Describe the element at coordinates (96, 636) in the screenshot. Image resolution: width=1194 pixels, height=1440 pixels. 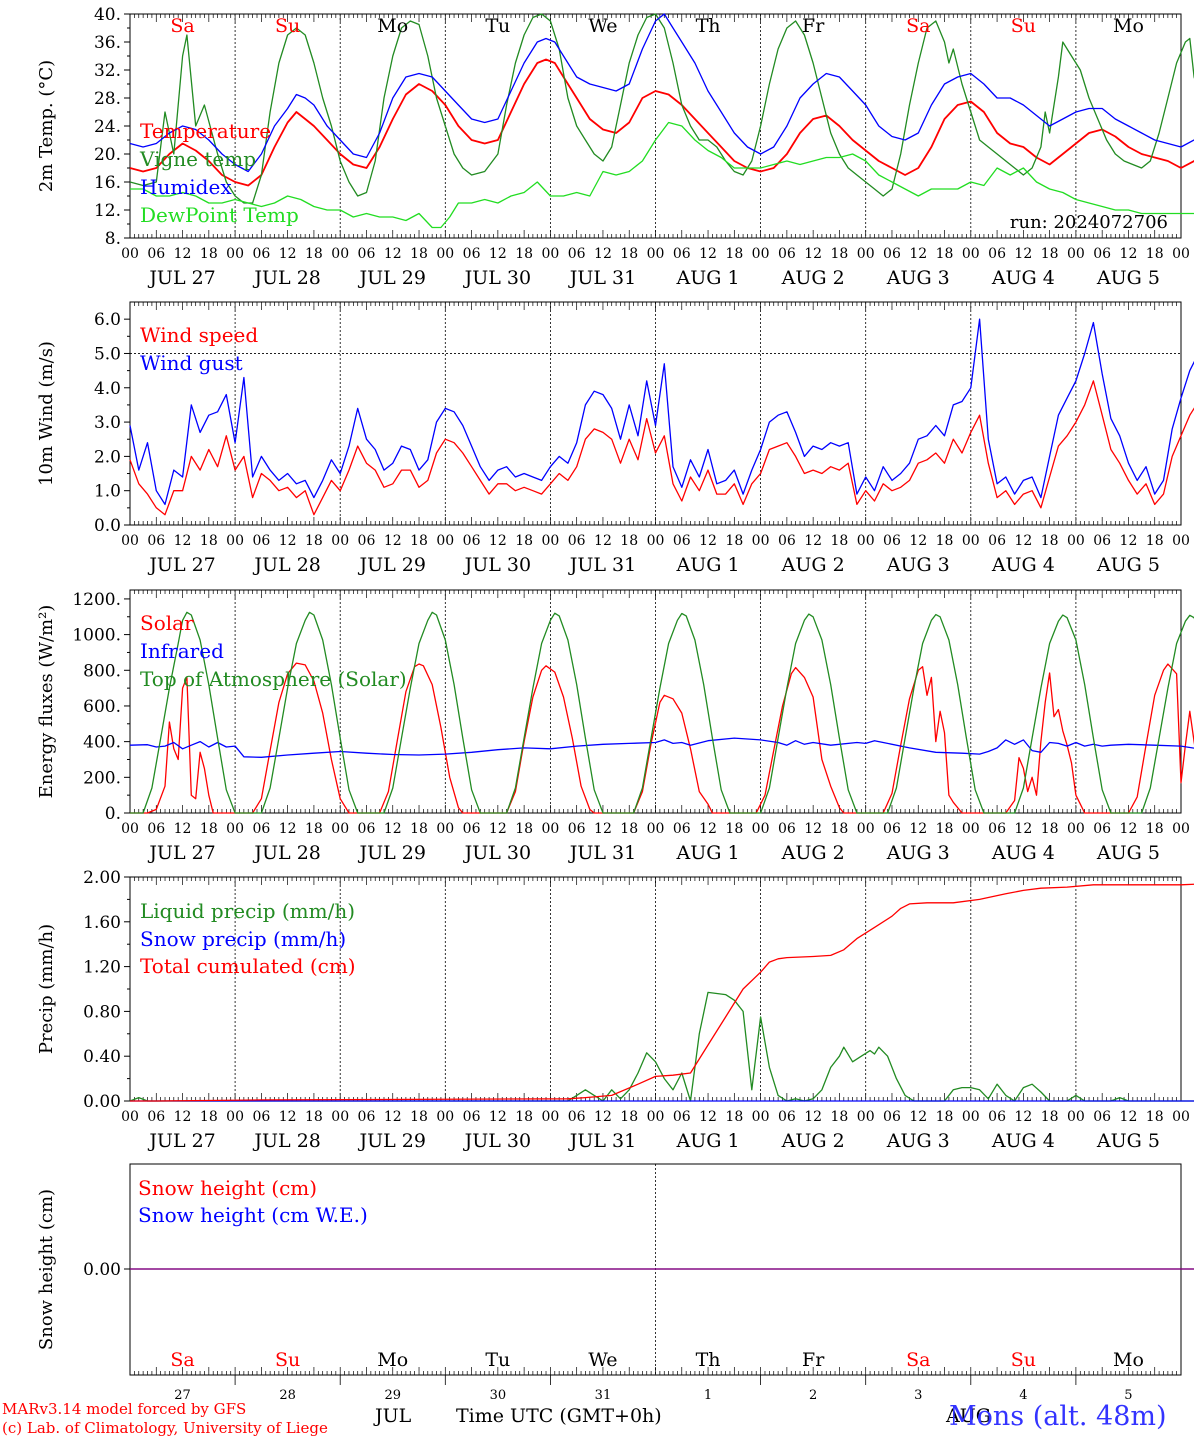
I see `y-tick-label: 1000.` at that location.